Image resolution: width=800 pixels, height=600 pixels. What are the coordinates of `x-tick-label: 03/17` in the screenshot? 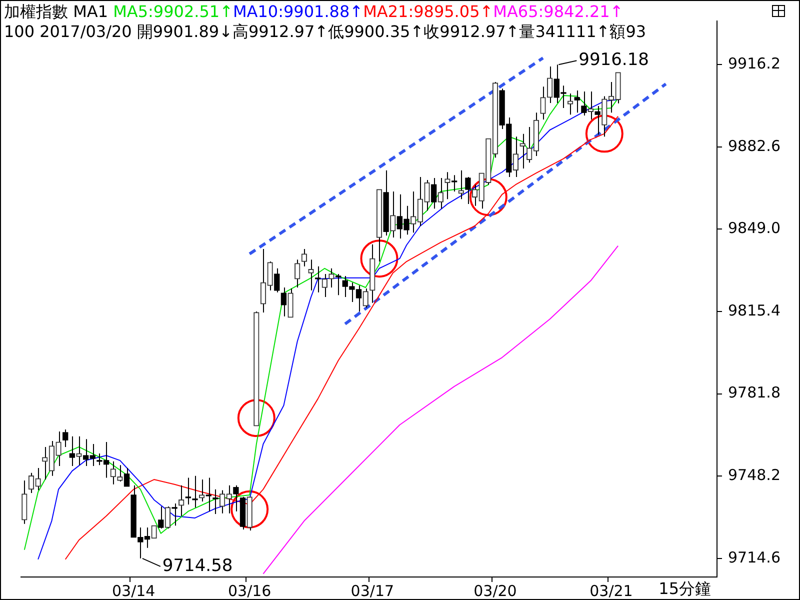 It's located at (372, 591).